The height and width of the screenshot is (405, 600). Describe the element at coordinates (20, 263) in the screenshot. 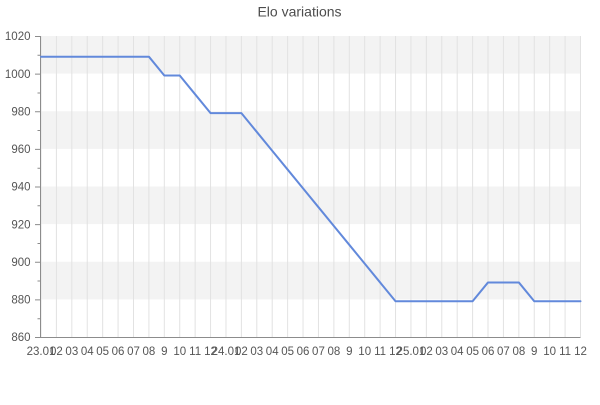

I see `svg-text: 900` at that location.